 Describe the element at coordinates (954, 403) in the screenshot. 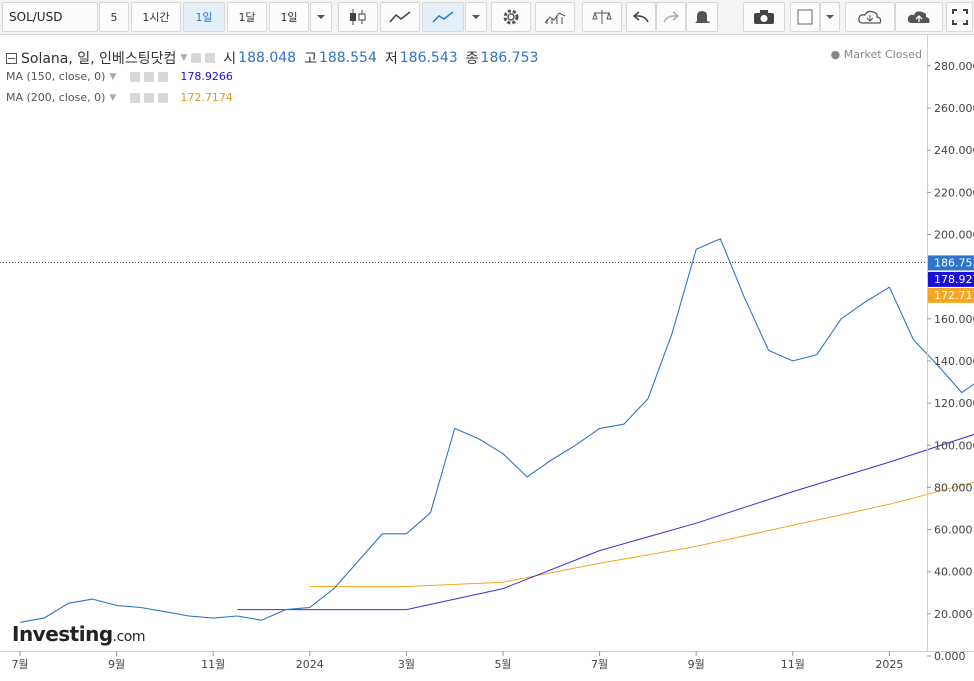

I see `y-tick-label: 120.000` at that location.